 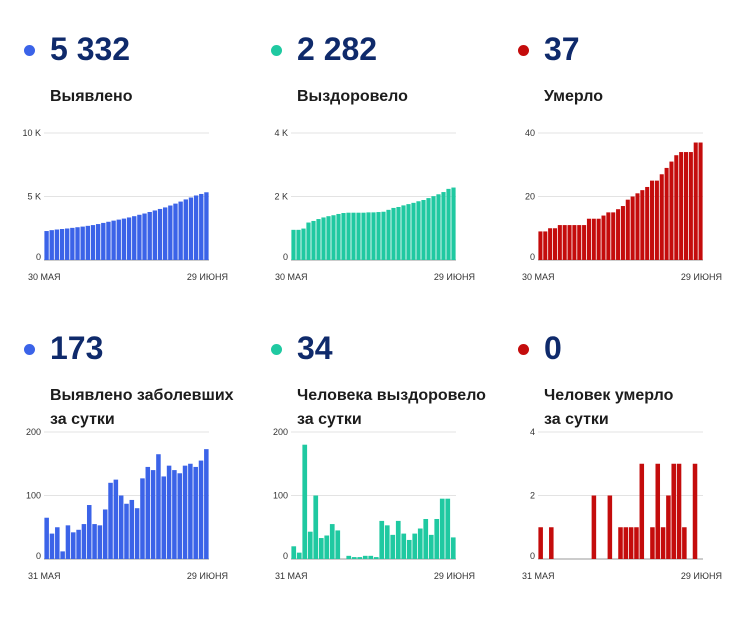 What do you see at coordinates (573, 96) in the screenshot?
I see `total-deaths-label: Умерло` at bounding box center [573, 96].